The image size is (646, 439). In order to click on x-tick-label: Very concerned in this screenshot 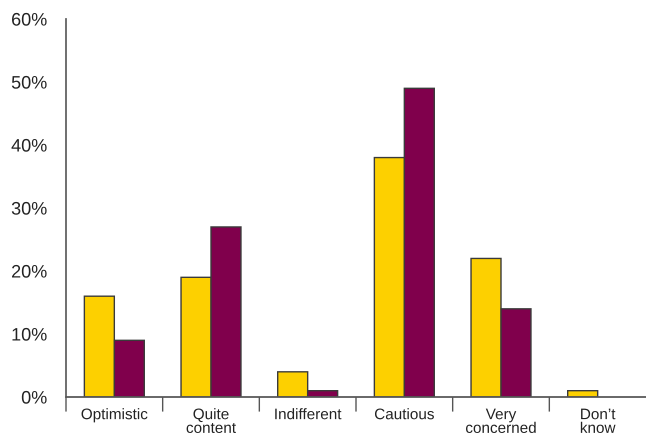, I will do `click(501, 421)`.